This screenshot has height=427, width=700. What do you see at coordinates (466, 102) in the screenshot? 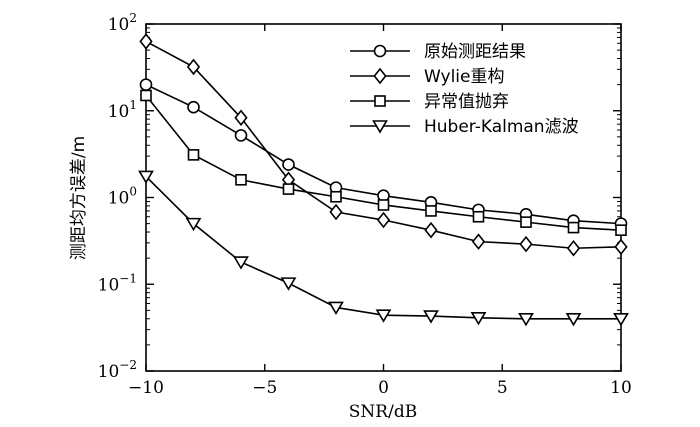
I see `legend-label: 异常值抛弃` at bounding box center [466, 102].